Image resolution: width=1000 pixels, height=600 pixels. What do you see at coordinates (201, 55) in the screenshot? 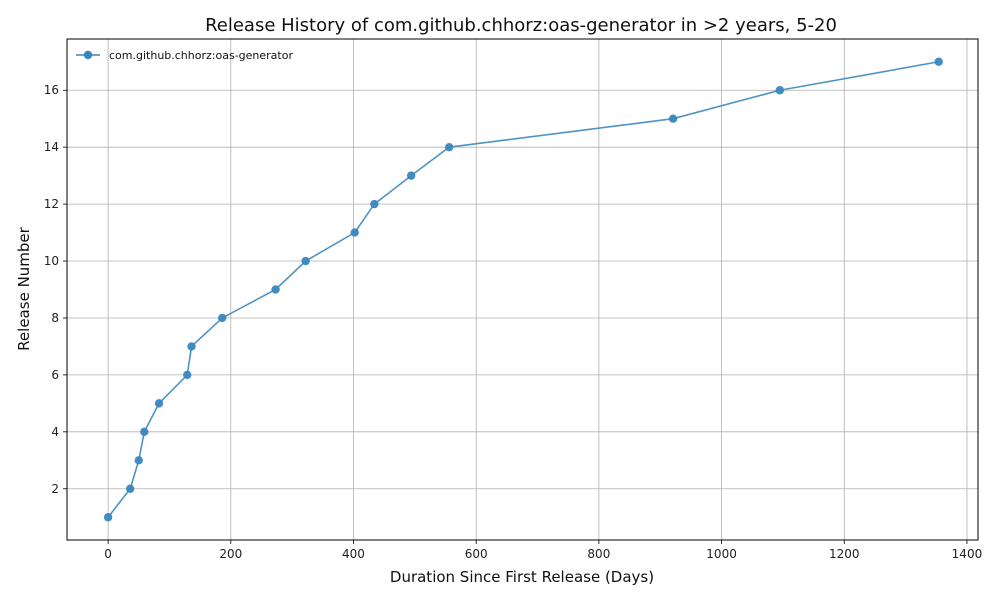
I see `legend-label: com.github.chhorz:oas-generator` at bounding box center [201, 55].